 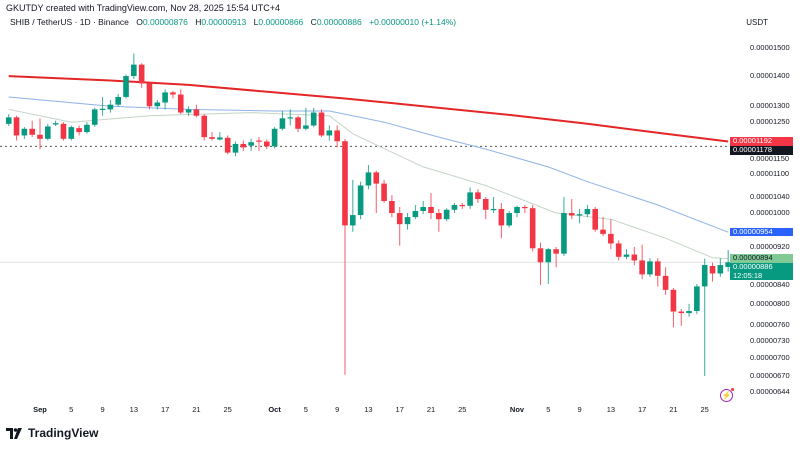 I want to click on tradingview-logo: TradingView, so click(x=52, y=433).